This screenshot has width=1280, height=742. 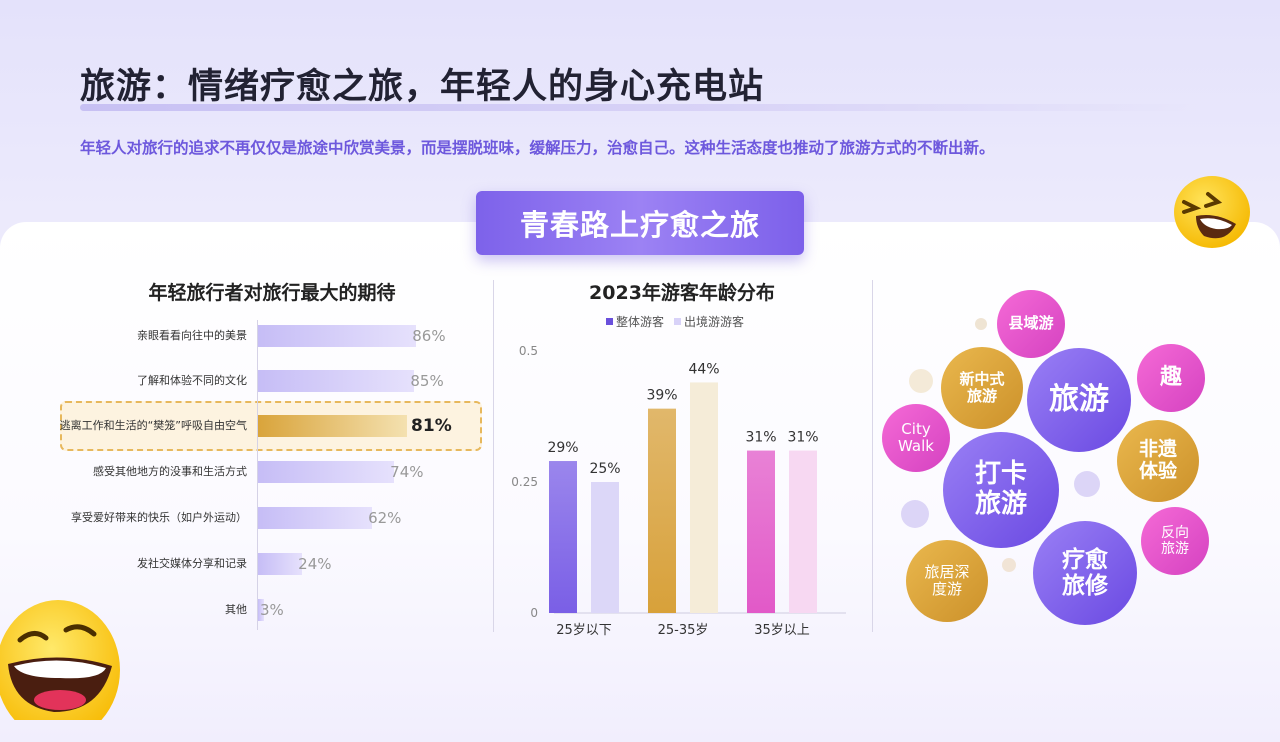 I want to click on big-laughing-emoji-icon, so click(x=60, y=660).